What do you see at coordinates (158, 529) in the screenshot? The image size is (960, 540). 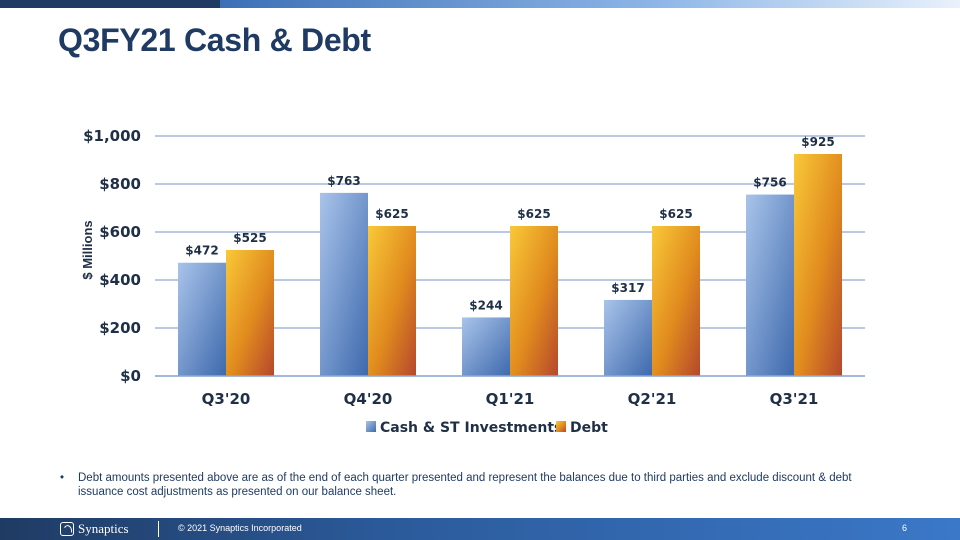 I see `footer-divider` at bounding box center [158, 529].